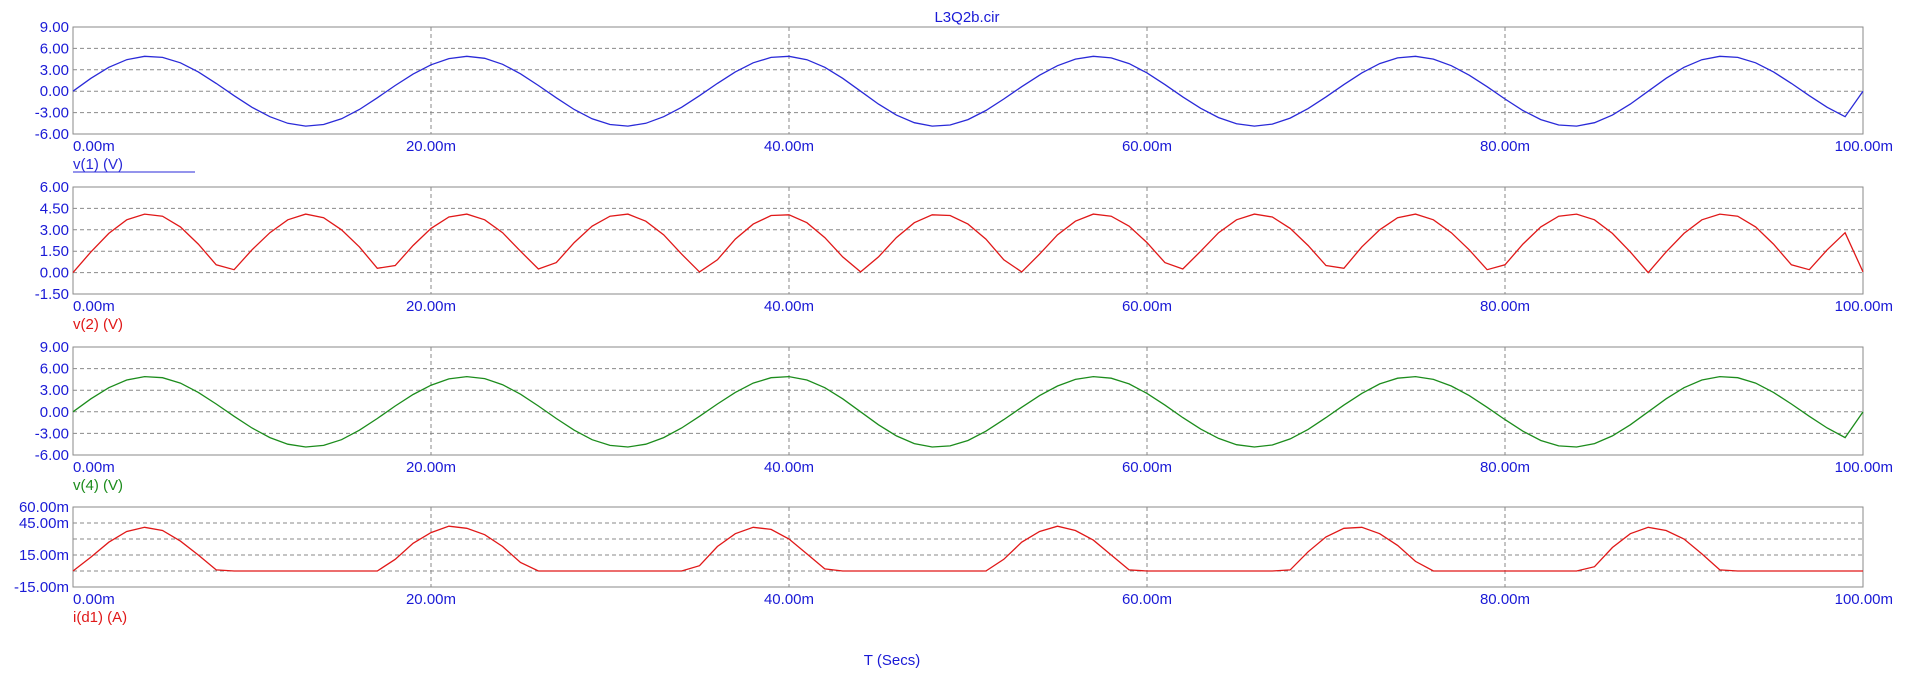 This screenshot has width=1906, height=682. I want to click on y-tick-label: 60.00m, so click(44, 507).